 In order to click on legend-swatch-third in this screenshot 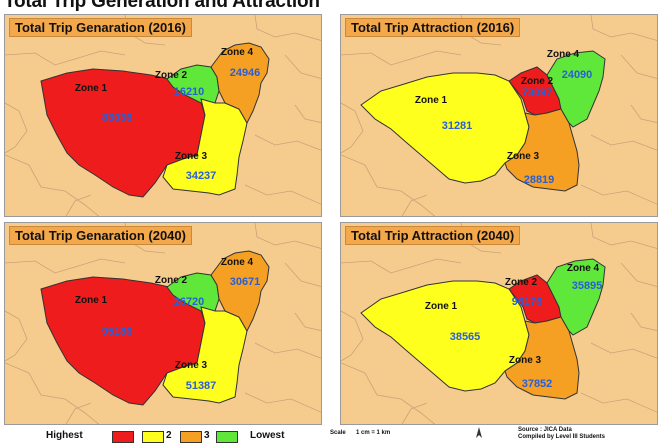, I will do `click(191, 437)`.